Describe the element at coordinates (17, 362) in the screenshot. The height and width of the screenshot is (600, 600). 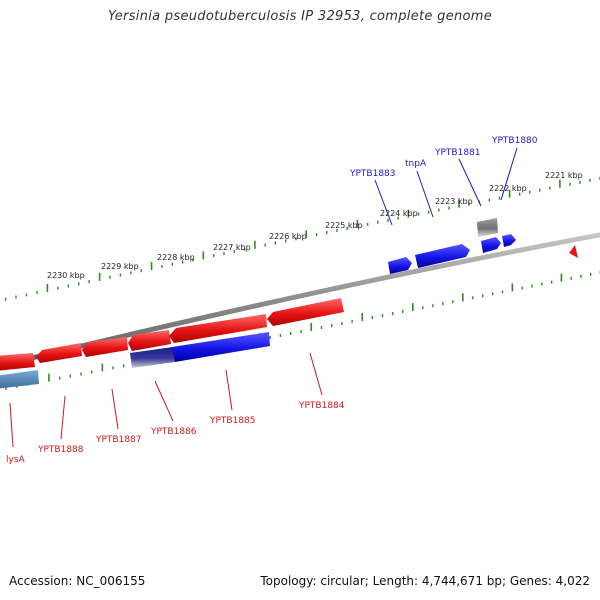
I see `gene-arrow-lysa` at that location.